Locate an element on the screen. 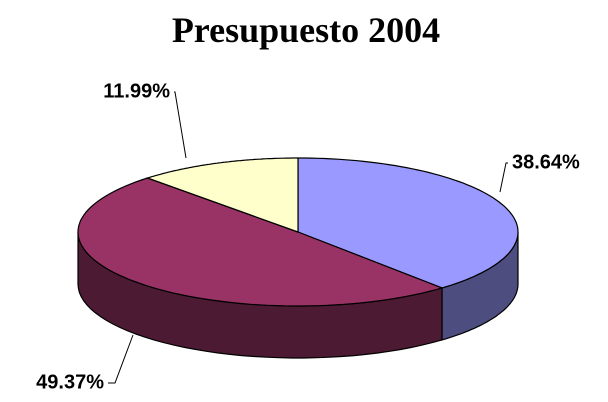  chart-title: Presupuesto 2004 is located at coordinates (306, 30).